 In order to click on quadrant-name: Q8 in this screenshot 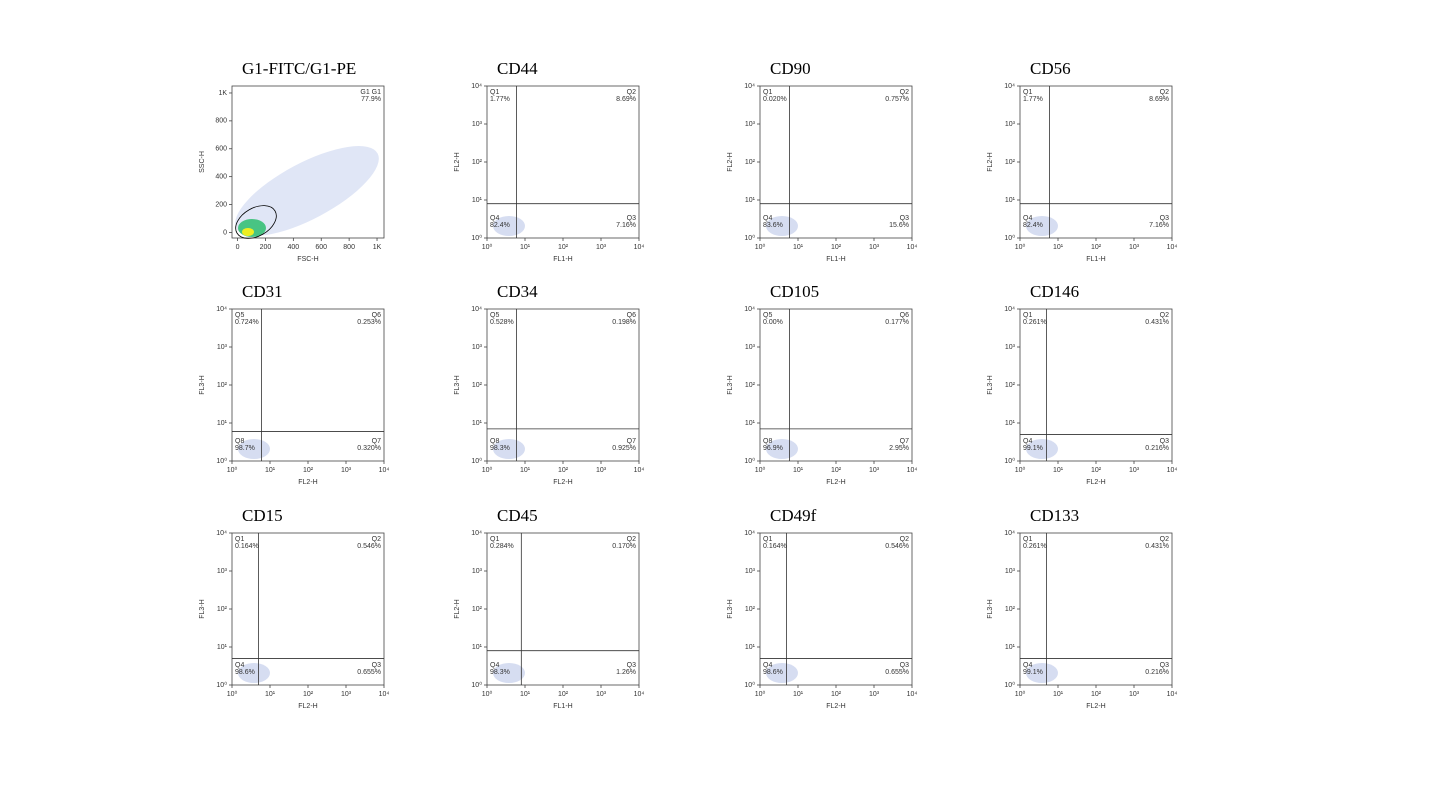, I will do `click(767, 441)`.